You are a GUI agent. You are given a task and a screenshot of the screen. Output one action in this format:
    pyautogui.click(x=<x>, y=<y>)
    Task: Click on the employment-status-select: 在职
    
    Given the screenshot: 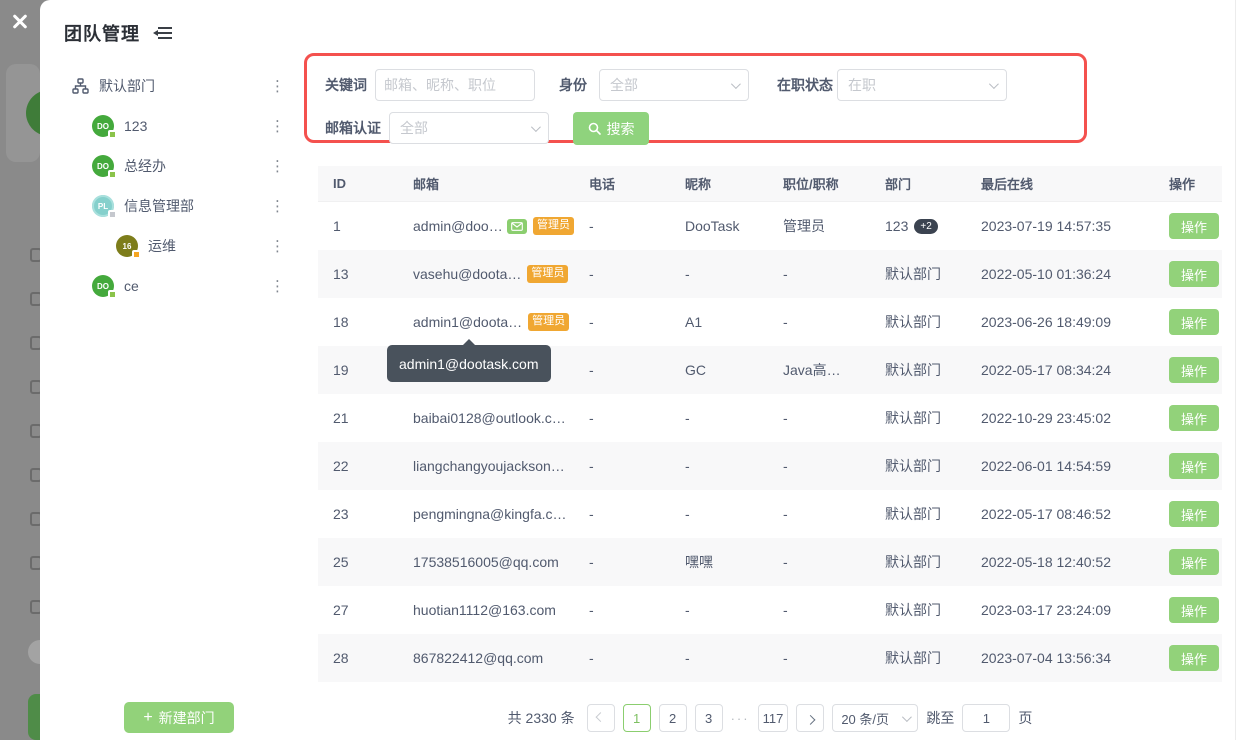 What is the action you would take?
    pyautogui.click(x=922, y=85)
    